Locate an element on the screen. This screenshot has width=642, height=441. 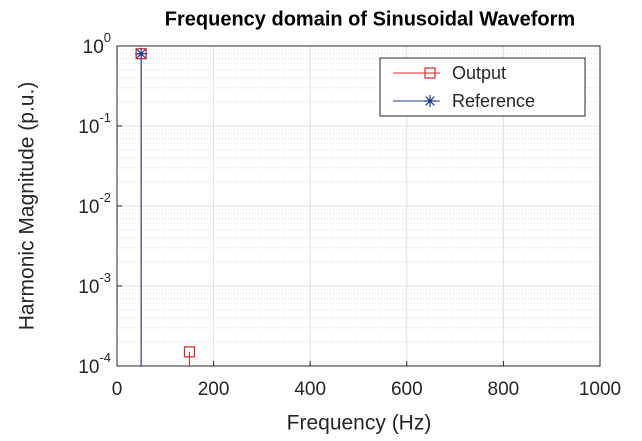
x-tick-label: 800 is located at coordinates (504, 389).